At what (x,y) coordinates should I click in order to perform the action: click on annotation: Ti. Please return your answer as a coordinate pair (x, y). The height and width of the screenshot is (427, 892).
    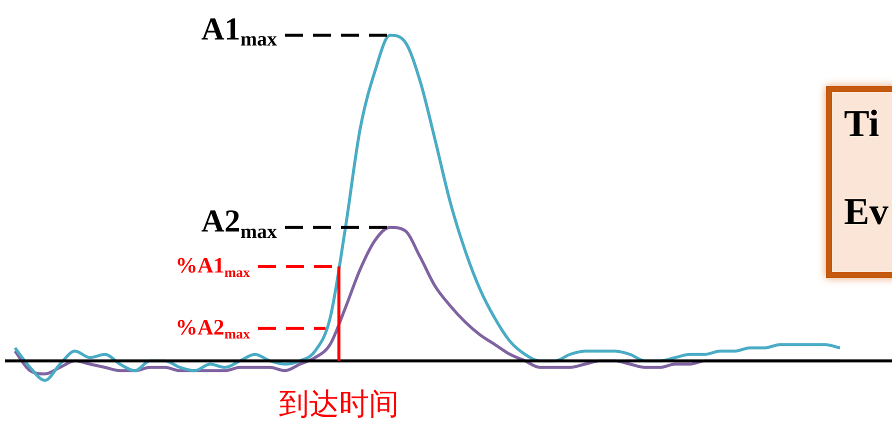
    Looking at the image, I should click on (862, 124).